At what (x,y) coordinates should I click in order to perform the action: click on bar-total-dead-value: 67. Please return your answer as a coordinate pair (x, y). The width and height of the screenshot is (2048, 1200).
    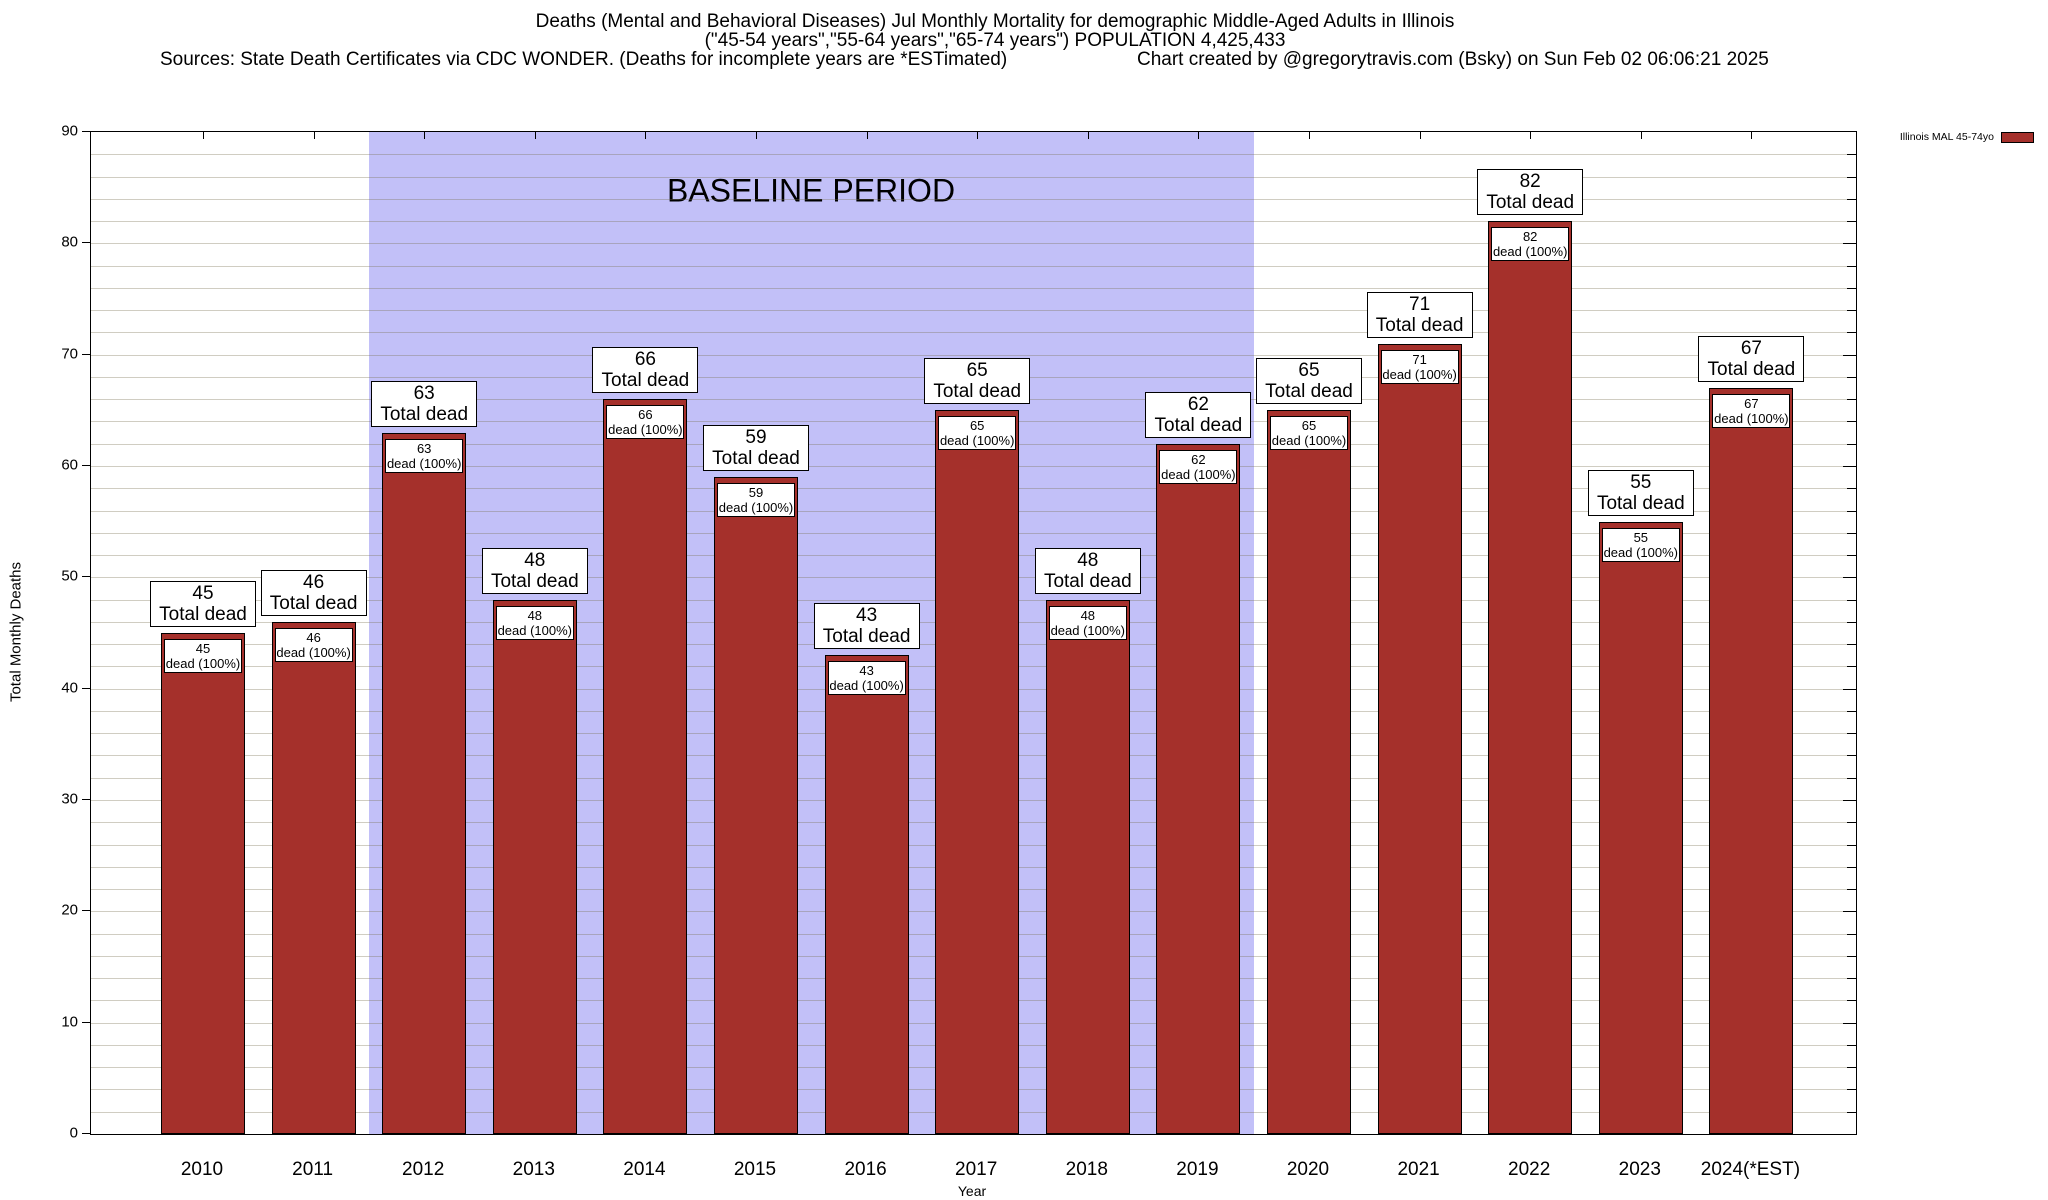
    Looking at the image, I should click on (1751, 349).